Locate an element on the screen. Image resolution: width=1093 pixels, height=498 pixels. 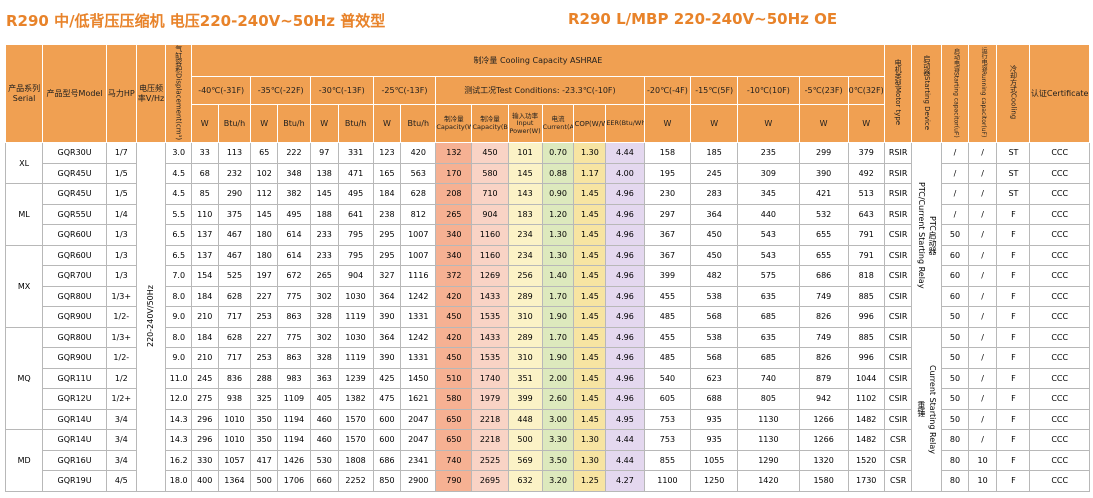
cell-input-power: 183 is located at coordinates (525, 214).